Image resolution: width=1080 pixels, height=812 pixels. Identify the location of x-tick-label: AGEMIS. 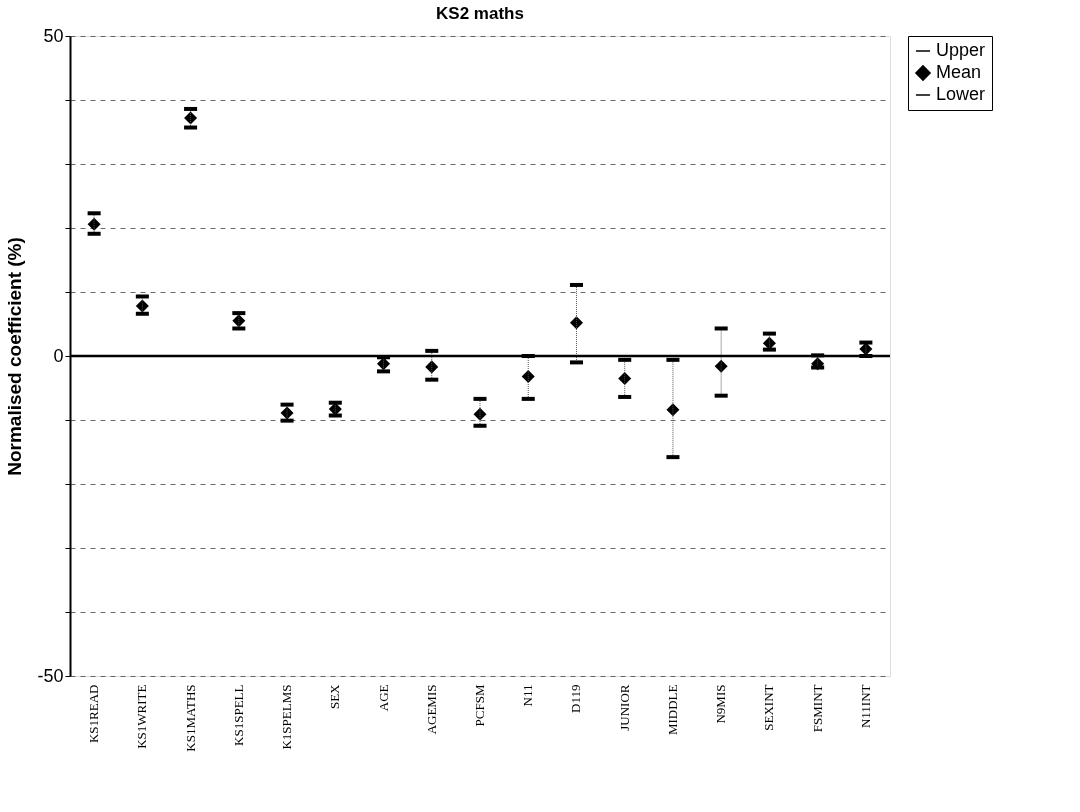
(431, 709).